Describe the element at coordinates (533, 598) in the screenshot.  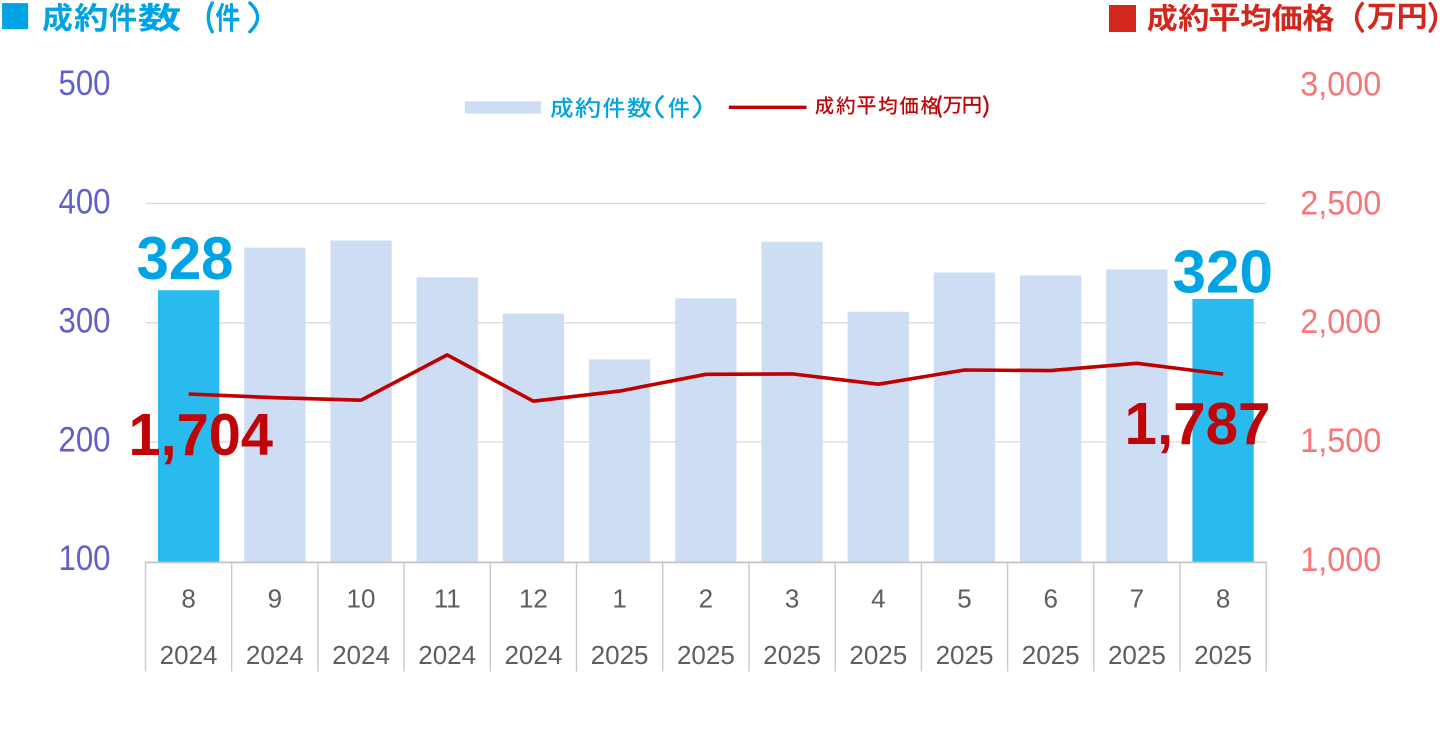
I see `svg-text: 12` at that location.